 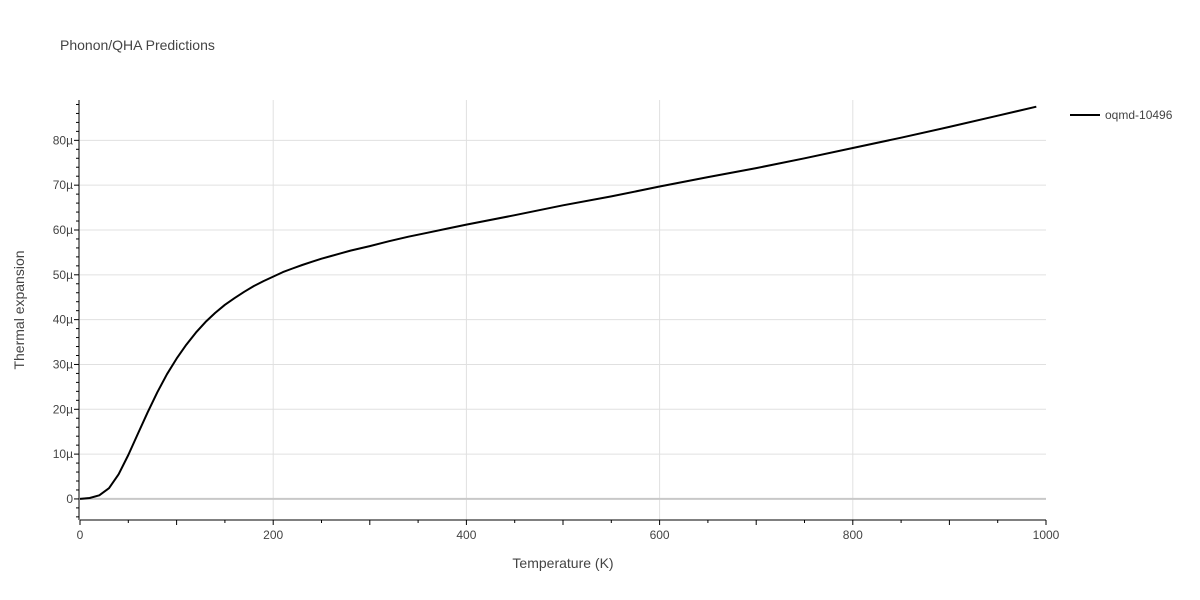 What do you see at coordinates (568, 535) in the screenshot?
I see `x-tick-labels: 0 200 400 600 800 1000` at bounding box center [568, 535].